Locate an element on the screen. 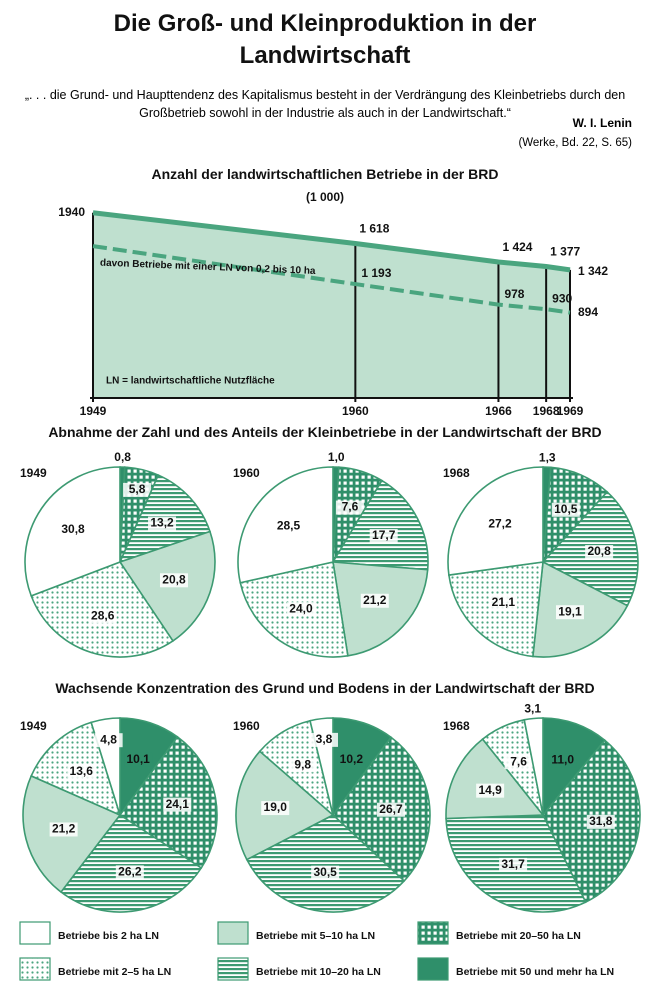  value-label: 19,0 is located at coordinates (276, 807).